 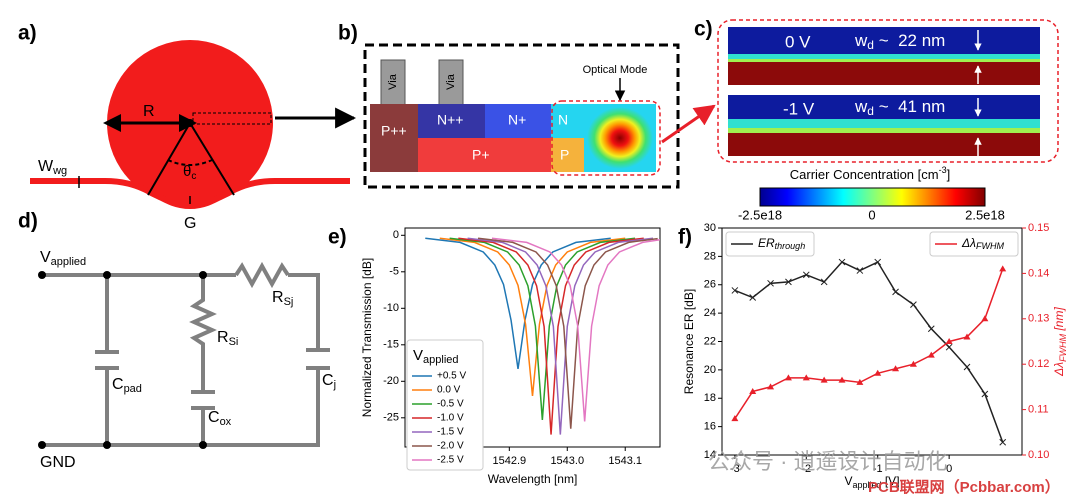 What do you see at coordinates (107, 275) in the screenshot?
I see `node` at bounding box center [107, 275].